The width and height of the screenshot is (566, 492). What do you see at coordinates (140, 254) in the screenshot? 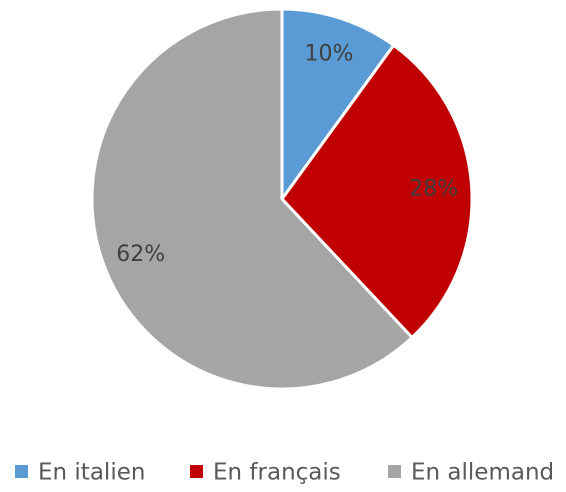
I see `data-label: 62%` at bounding box center [140, 254].